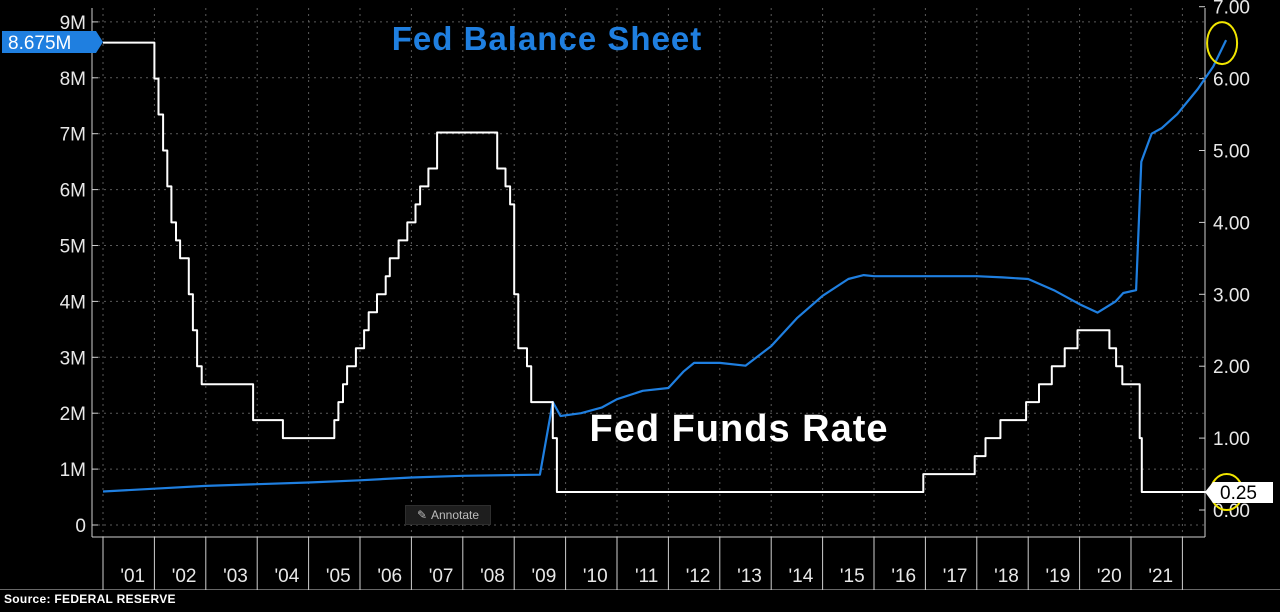  Describe the element at coordinates (698, 576) in the screenshot. I see `x-tick-label: '12` at that location.